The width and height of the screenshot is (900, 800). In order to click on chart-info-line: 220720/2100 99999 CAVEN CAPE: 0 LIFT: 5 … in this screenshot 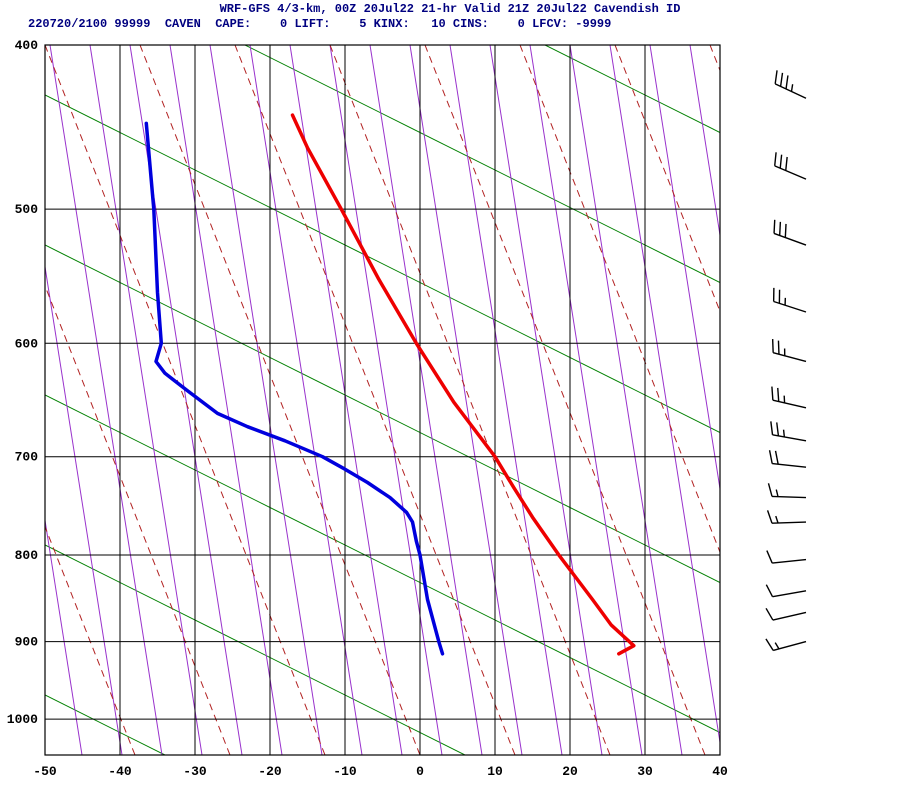, I will do `click(320, 24)`.